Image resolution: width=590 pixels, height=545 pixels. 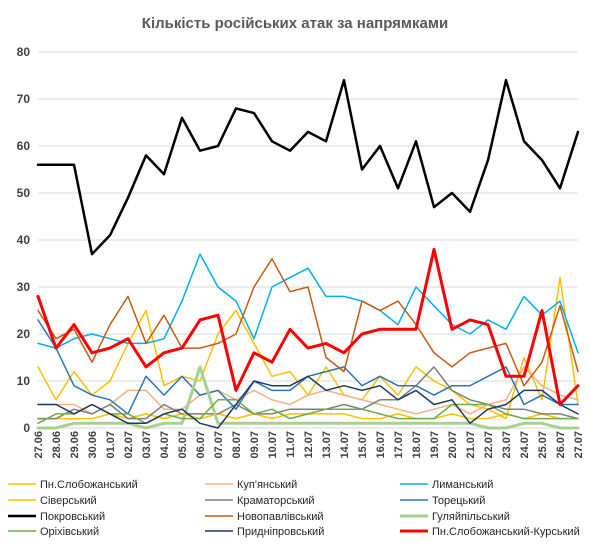 I want to click on legend-label: Куп'янський, so click(x=267, y=485).